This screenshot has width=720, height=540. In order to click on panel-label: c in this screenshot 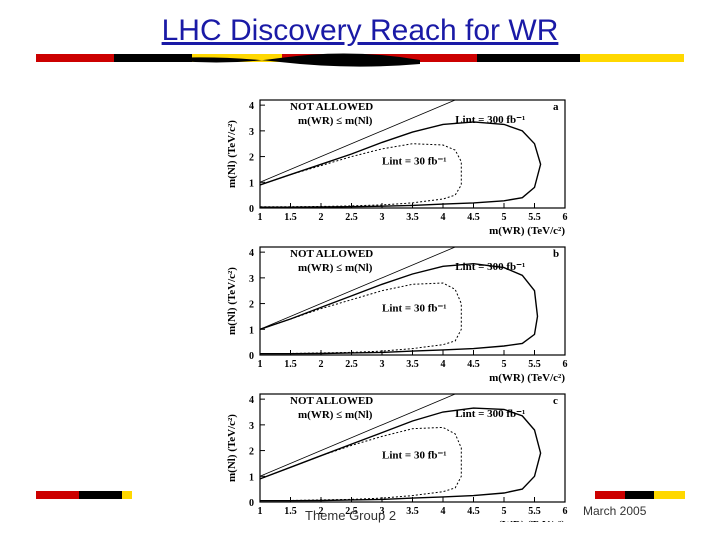, I will do `click(555, 401)`.